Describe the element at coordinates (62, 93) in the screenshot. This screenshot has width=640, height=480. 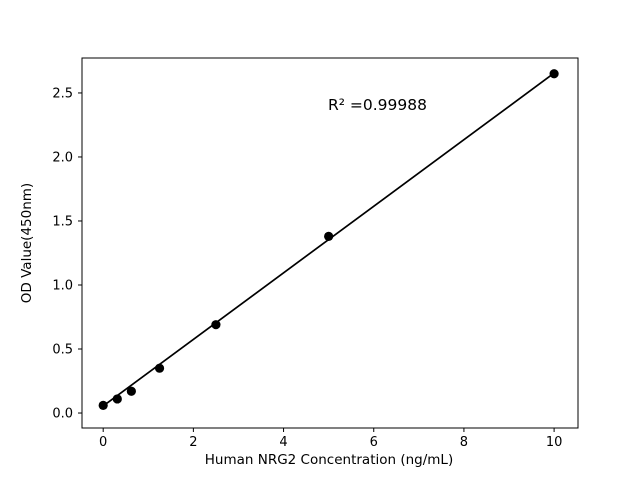
I see `y-tick-label: 2.5` at that location.